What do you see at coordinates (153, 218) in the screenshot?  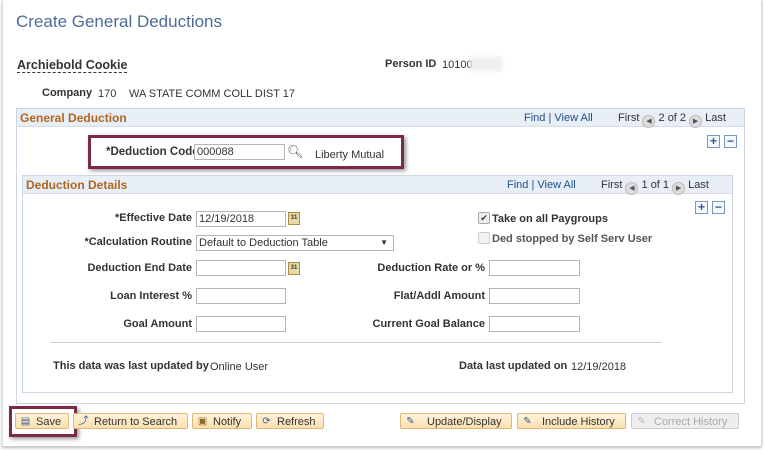 I see `effective-date-label: *Effective Date` at bounding box center [153, 218].